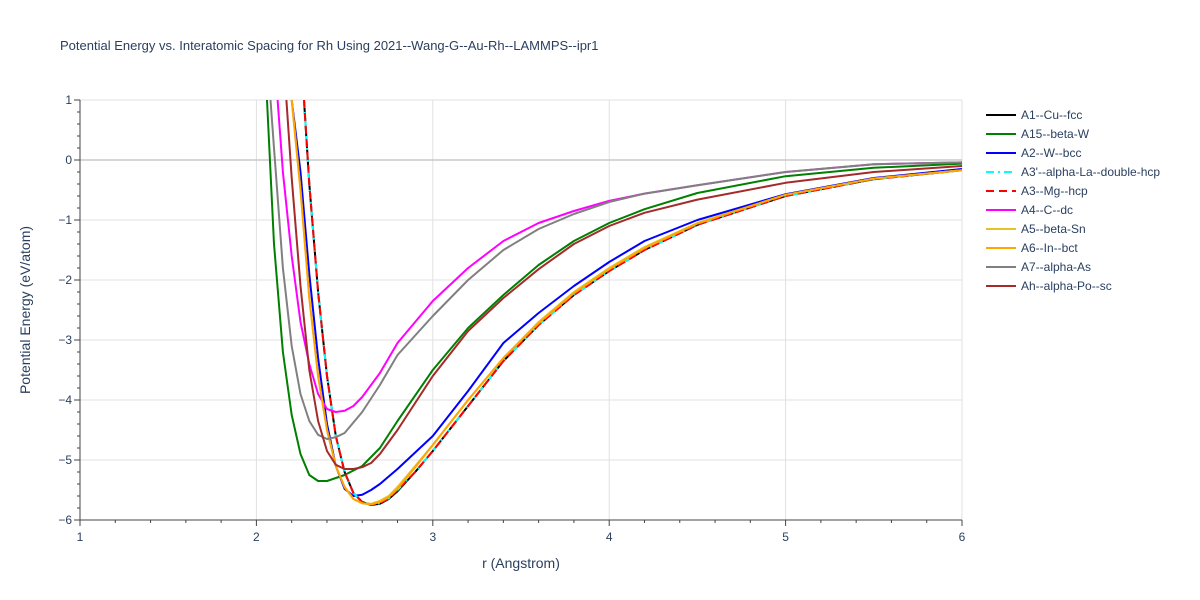 The image size is (1200, 600). Describe the element at coordinates (521, 563) in the screenshot. I see `x-axis-title: r (Angstrom)` at that location.